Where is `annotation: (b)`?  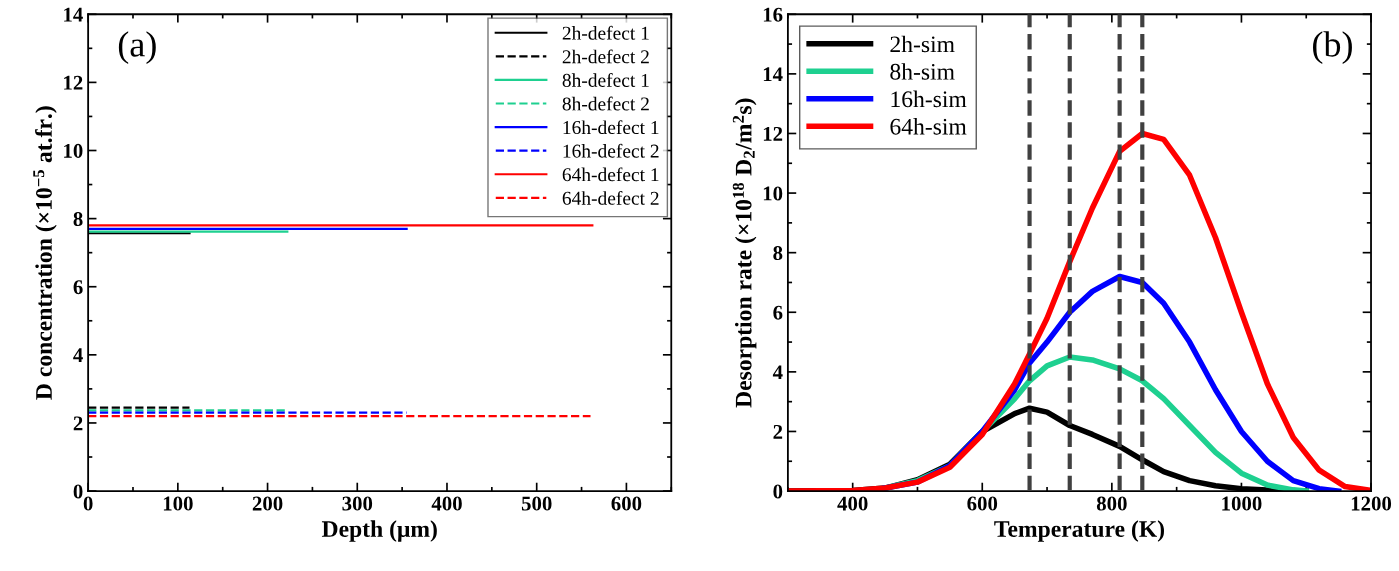
annotation: (b) is located at coordinates (1332, 48).